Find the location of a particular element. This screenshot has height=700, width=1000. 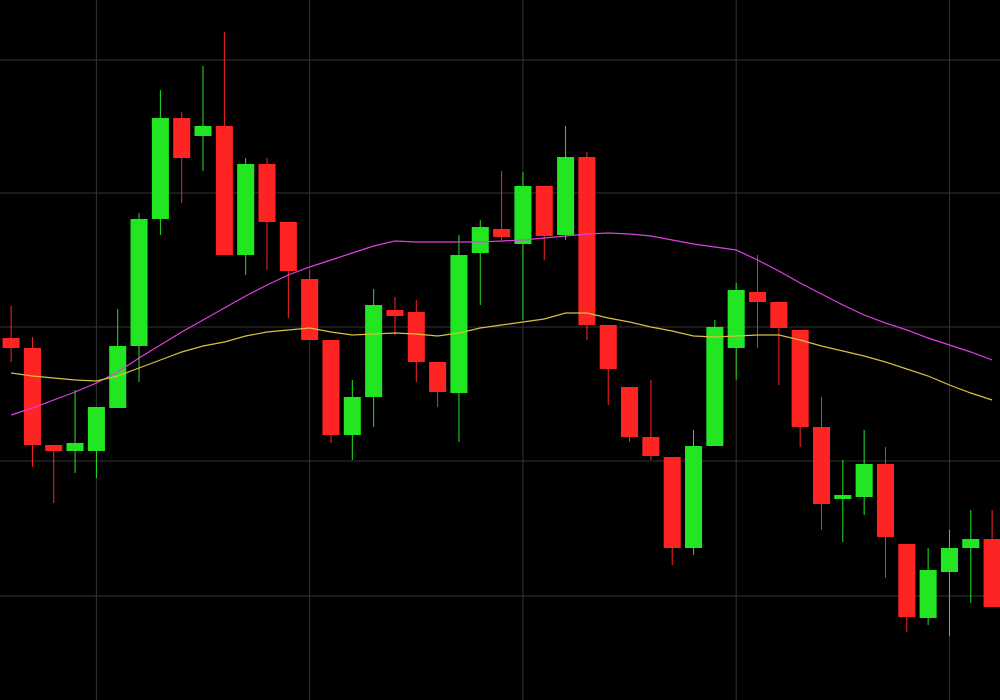

moving-average-line is located at coordinates (502, 356).